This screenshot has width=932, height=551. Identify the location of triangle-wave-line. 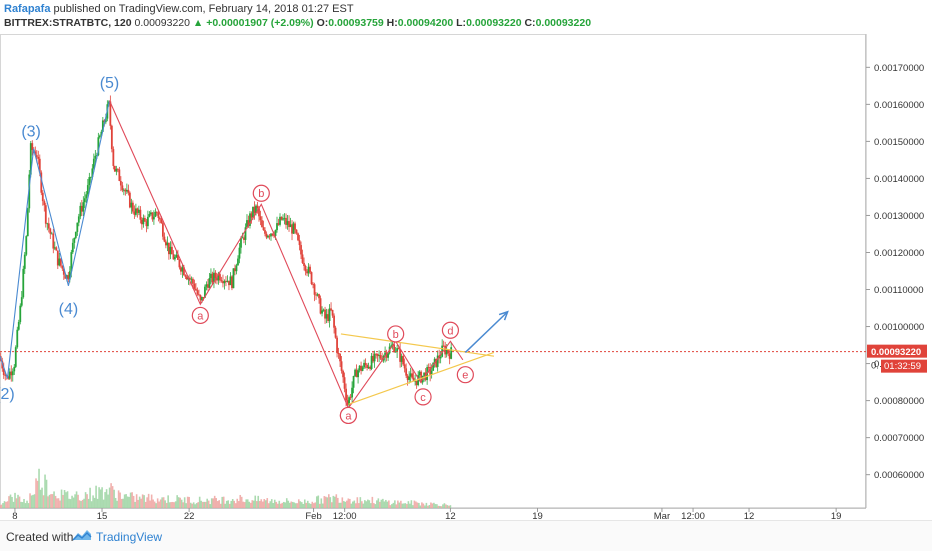
(405, 374).